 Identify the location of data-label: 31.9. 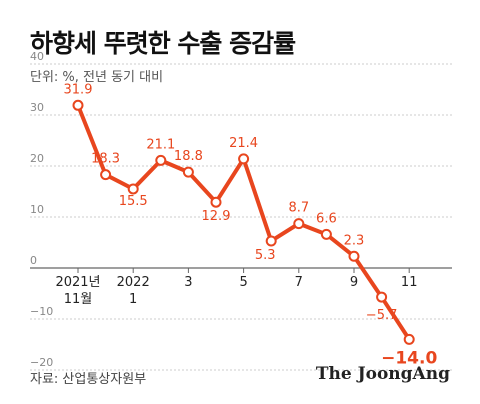
(78, 89).